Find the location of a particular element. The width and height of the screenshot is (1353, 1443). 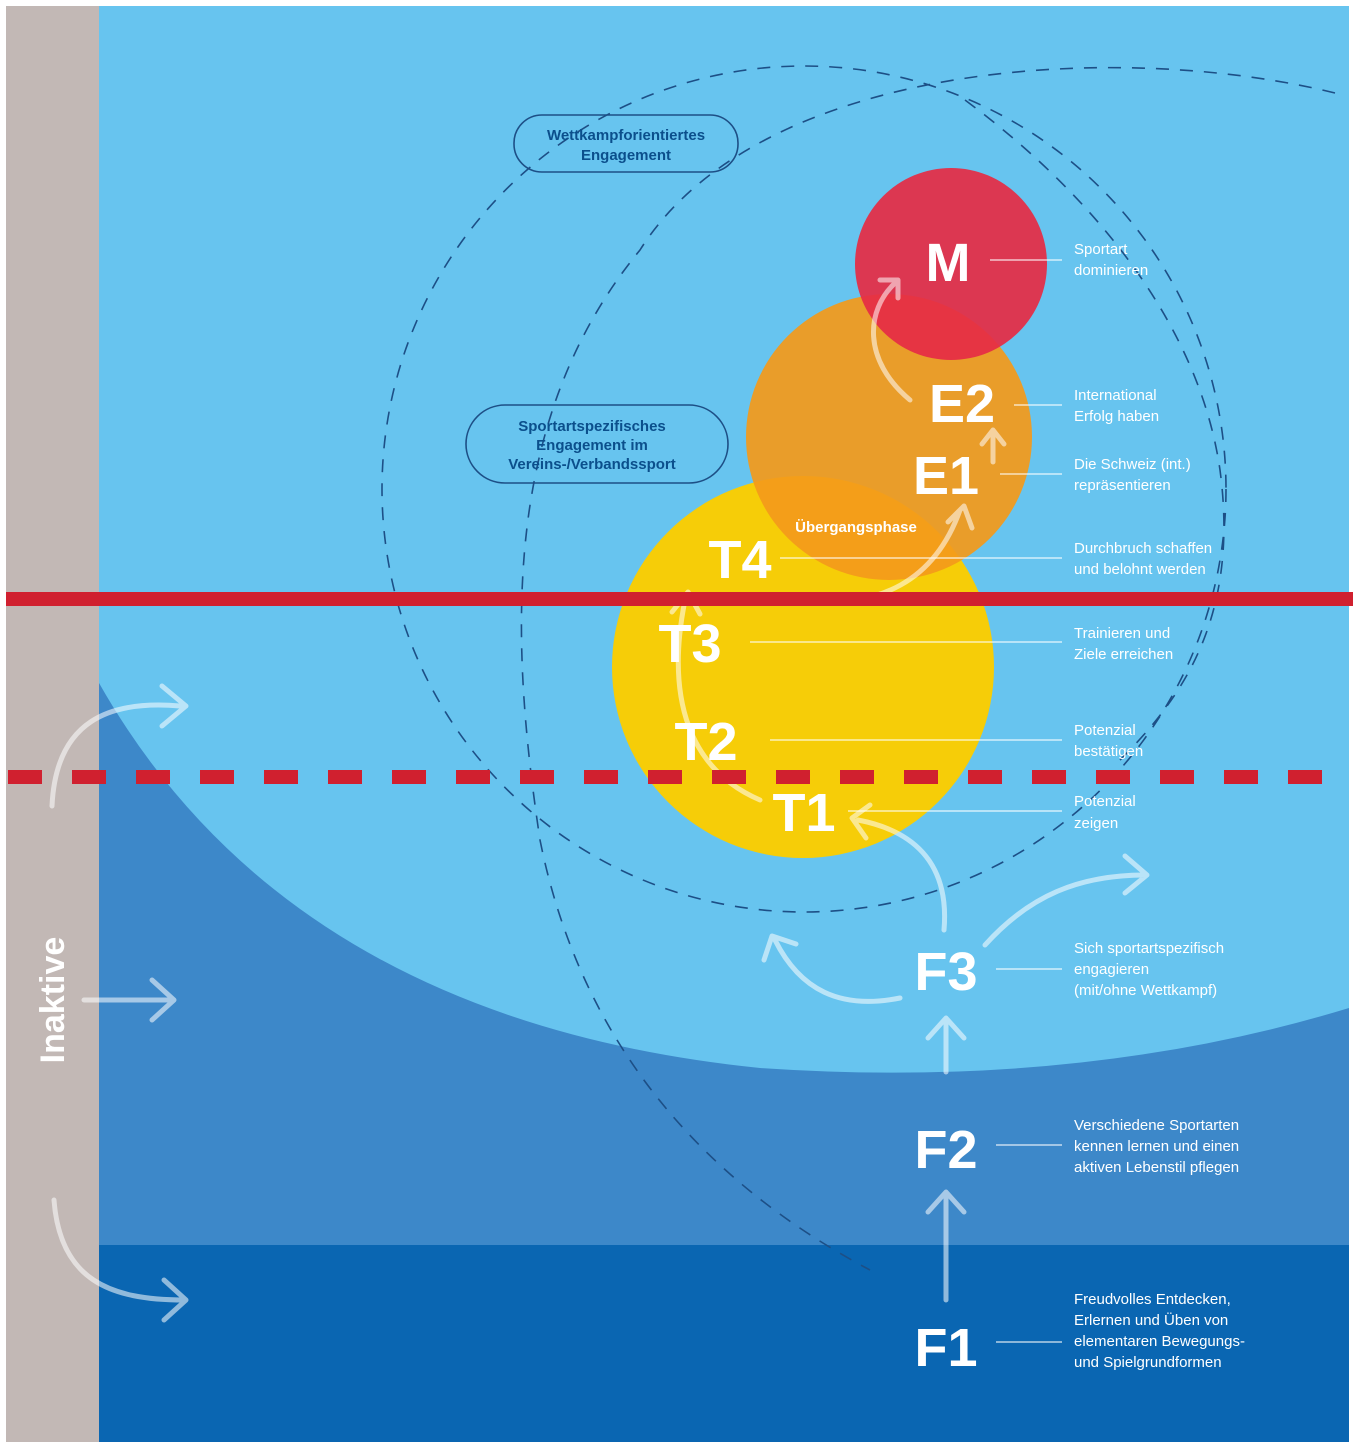

desc-t1-1: Potenzial is located at coordinates (1105, 801).